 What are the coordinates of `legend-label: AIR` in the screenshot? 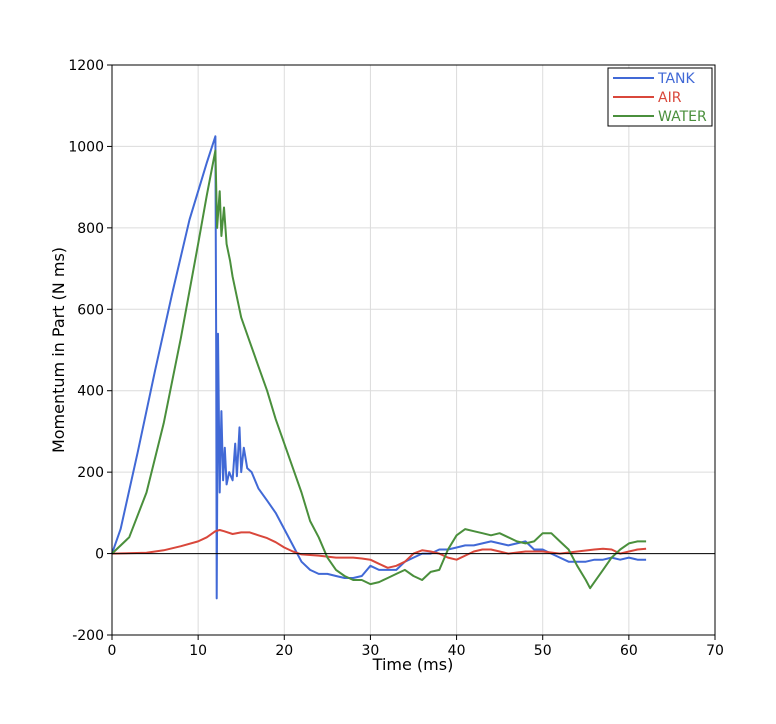 It's located at (670, 98).